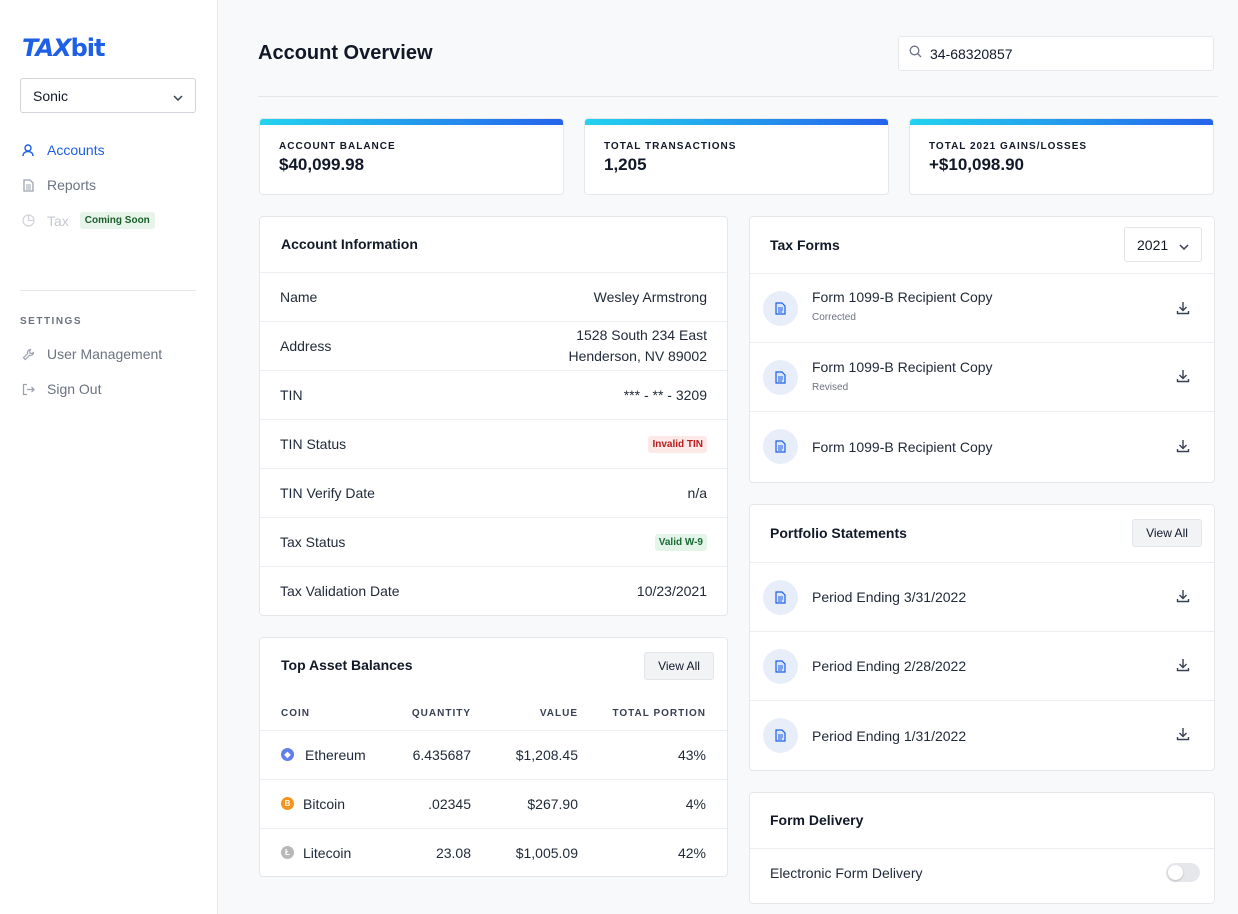 This screenshot has height=914, width=1238. What do you see at coordinates (546, 853) in the screenshot?
I see `coin-value: $1,005.09` at bounding box center [546, 853].